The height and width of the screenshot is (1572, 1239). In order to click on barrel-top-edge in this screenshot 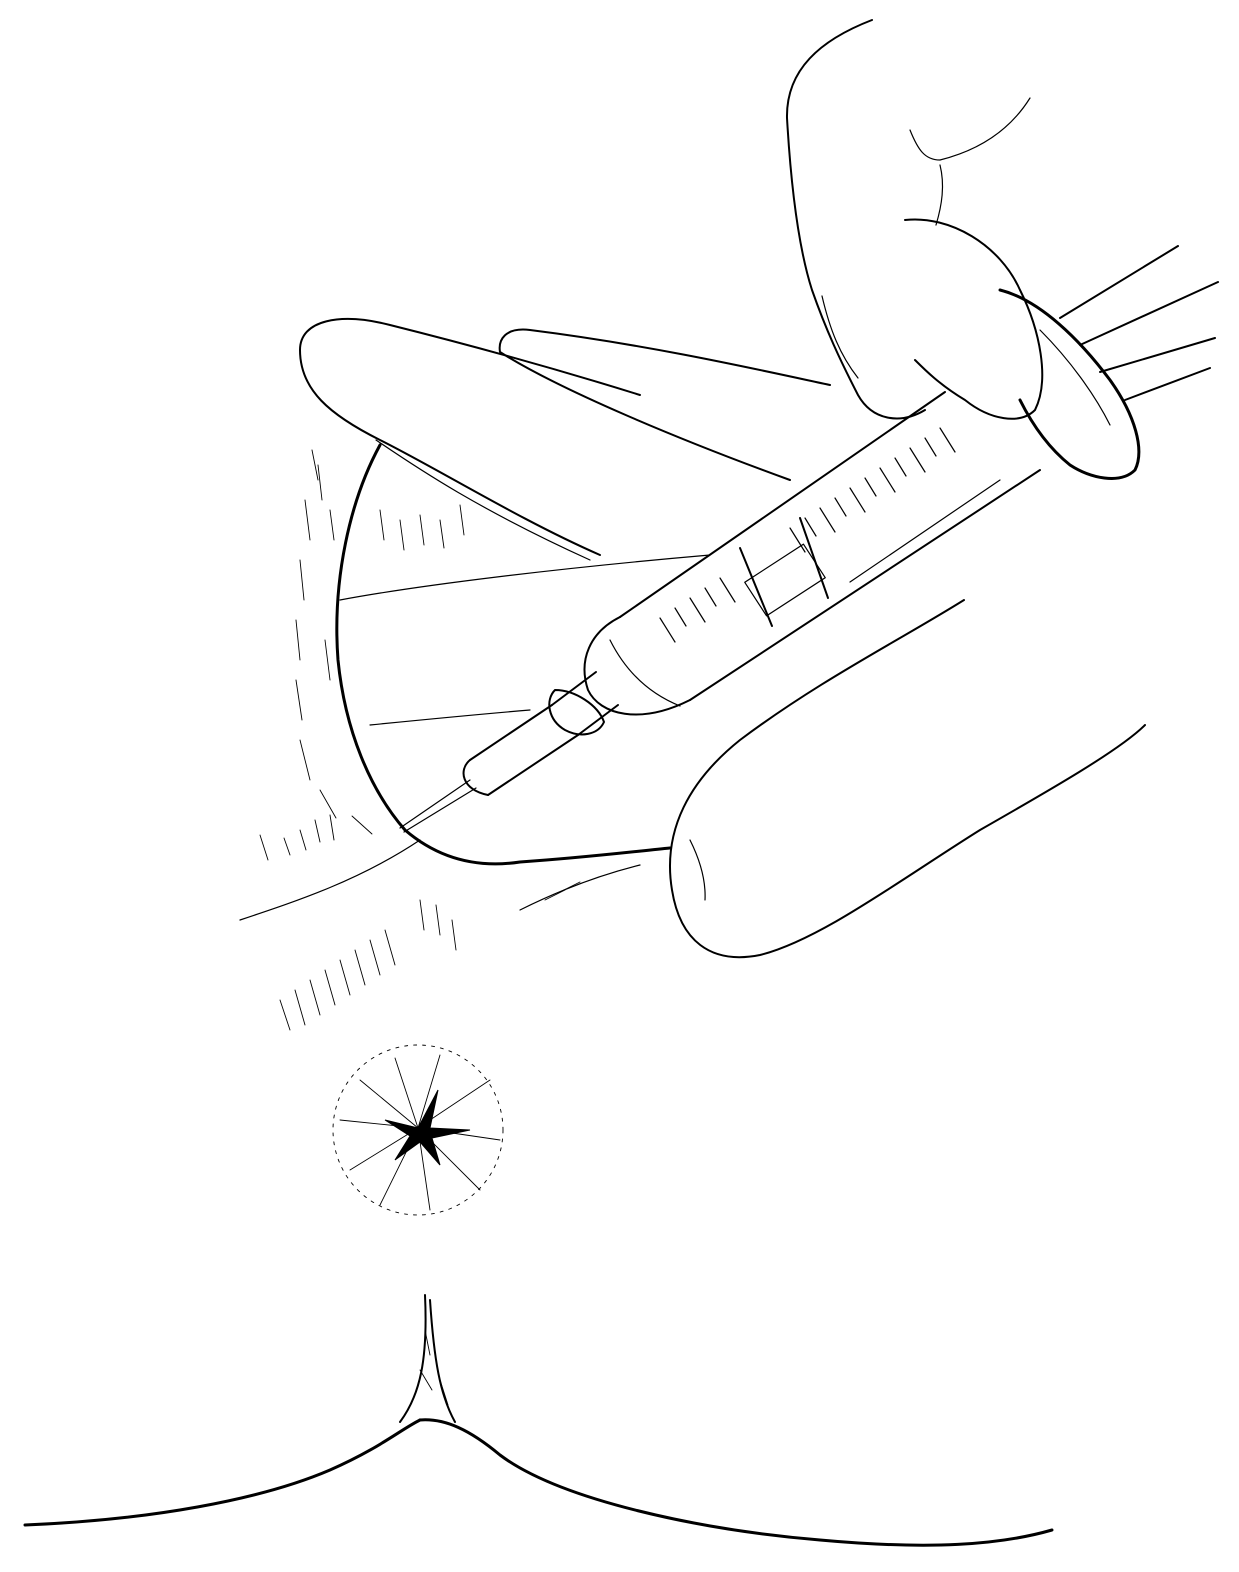, I will do `click(782, 504)`.